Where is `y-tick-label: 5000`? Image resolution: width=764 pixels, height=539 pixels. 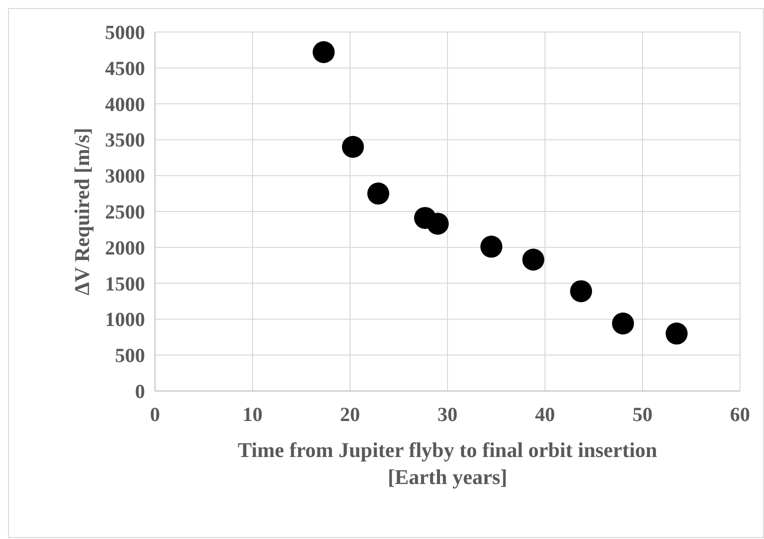 y-tick-label: 5000 is located at coordinates (125, 33).